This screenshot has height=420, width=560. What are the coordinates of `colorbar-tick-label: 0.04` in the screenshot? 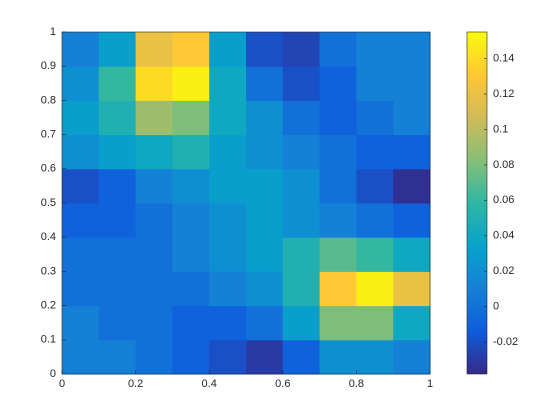 It's located at (503, 236).